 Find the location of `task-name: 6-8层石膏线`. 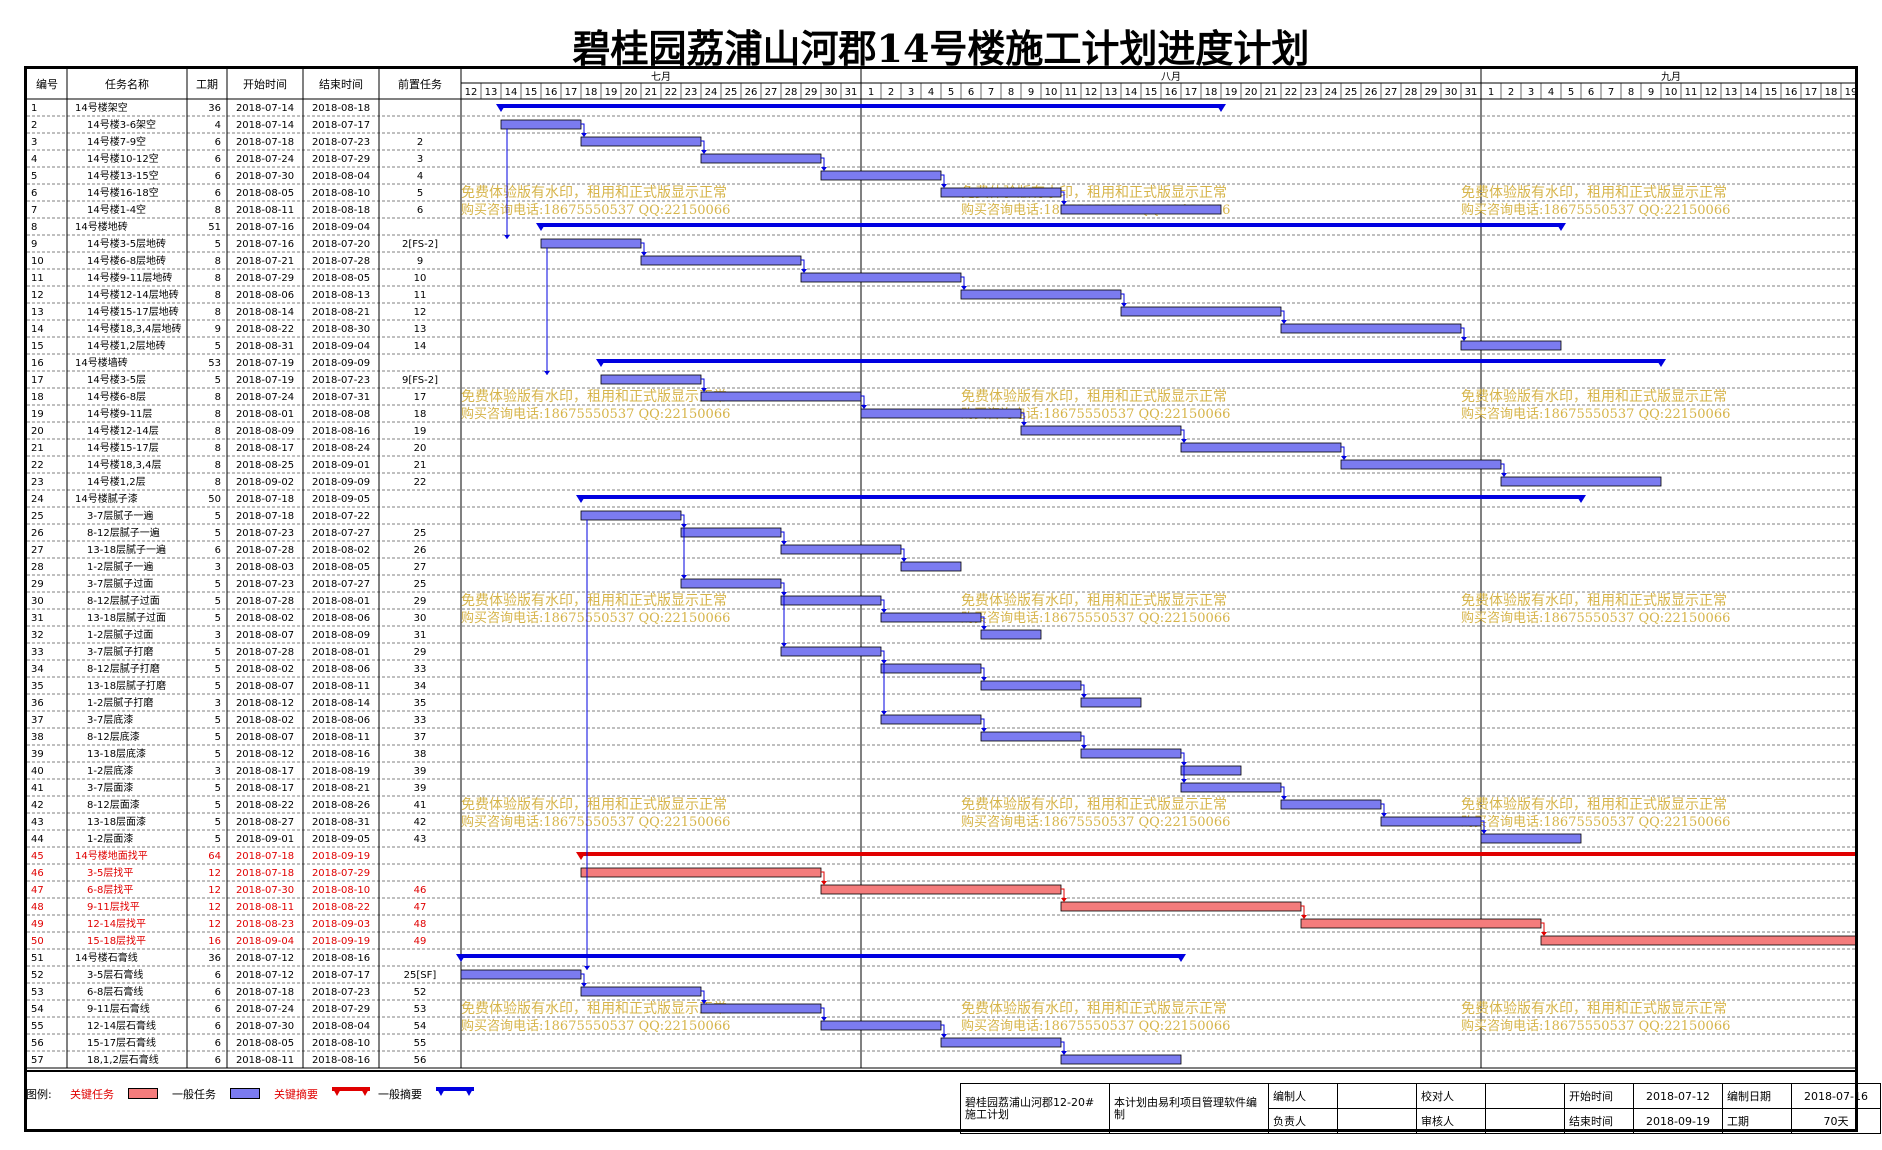

task-name: 6-8层石膏线 is located at coordinates (115, 991).